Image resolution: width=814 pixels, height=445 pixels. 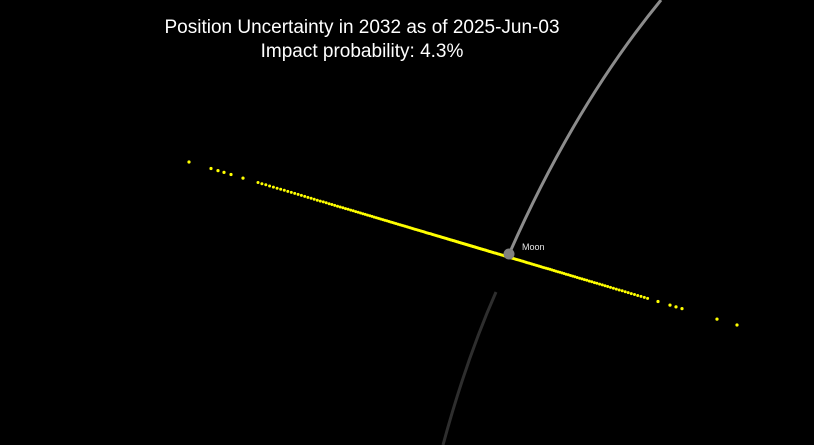 I want to click on moon-marker, so click(x=509, y=254).